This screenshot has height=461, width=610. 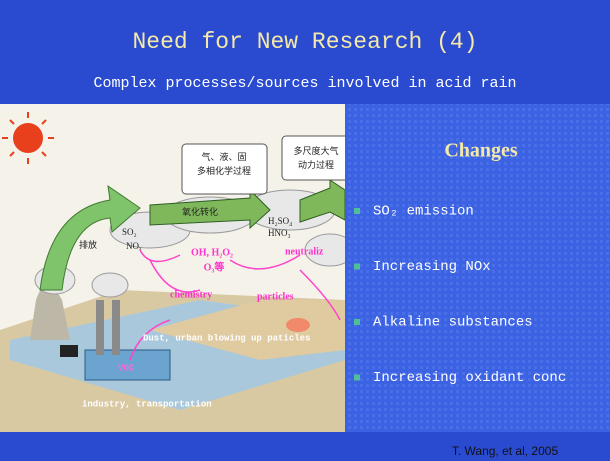 What do you see at coordinates (129, 232) in the screenshot?
I see `figure-label: SO₂` at bounding box center [129, 232].